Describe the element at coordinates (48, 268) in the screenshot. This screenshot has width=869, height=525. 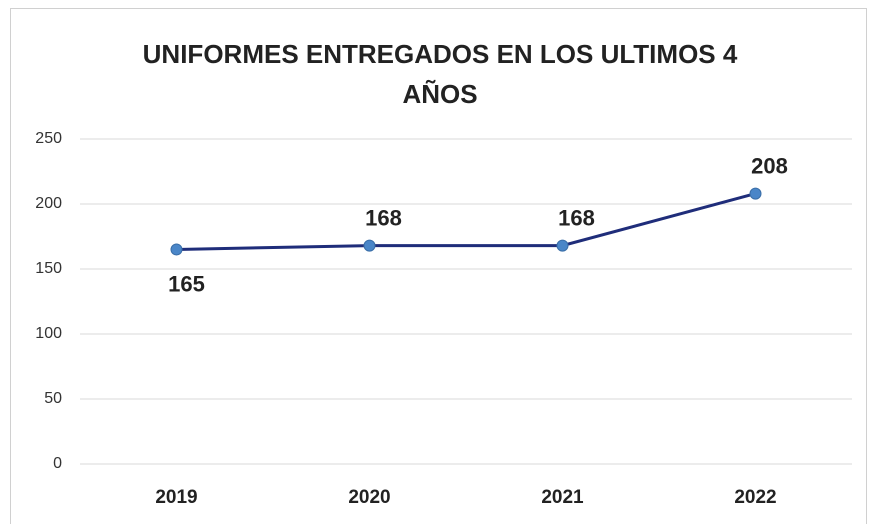
I see `y-tick-label: 150` at that location.